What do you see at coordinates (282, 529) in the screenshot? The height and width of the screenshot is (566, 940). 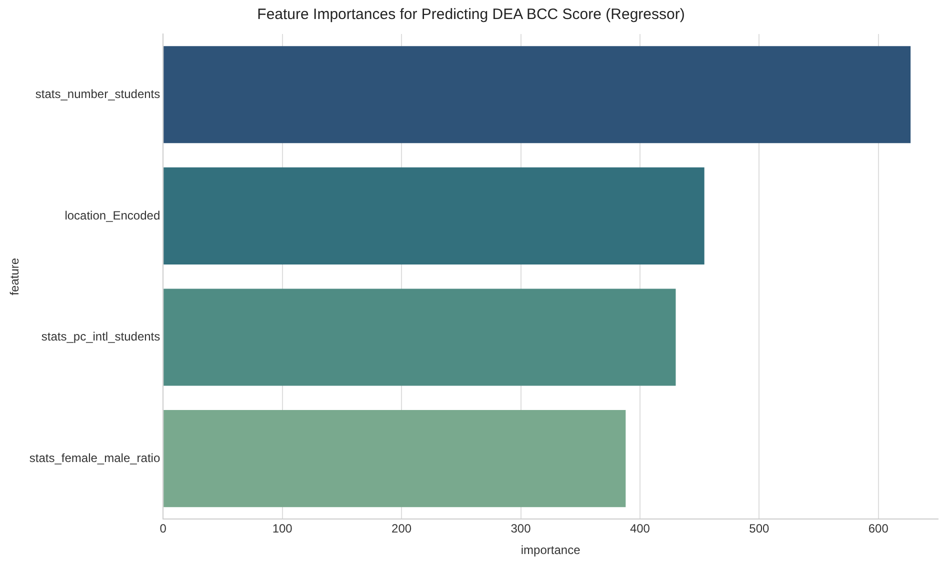 I see `x-tick-label: 100` at bounding box center [282, 529].